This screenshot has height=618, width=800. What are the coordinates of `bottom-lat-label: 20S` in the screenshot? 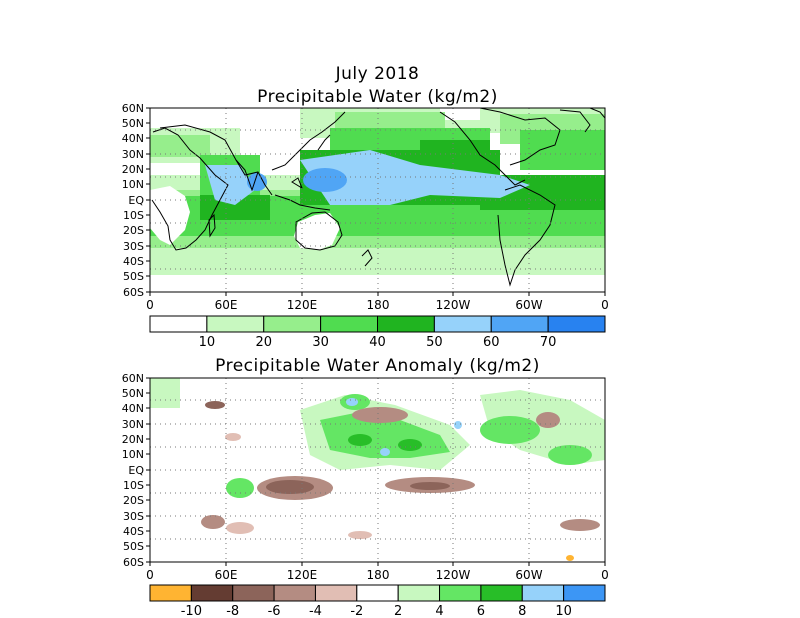 It's located at (133, 500).